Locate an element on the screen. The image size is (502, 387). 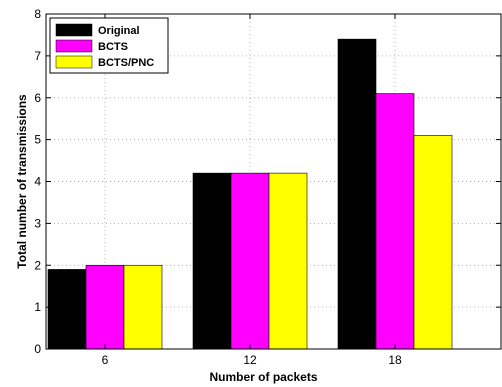
legend-label: BCTS is located at coordinates (113, 47).